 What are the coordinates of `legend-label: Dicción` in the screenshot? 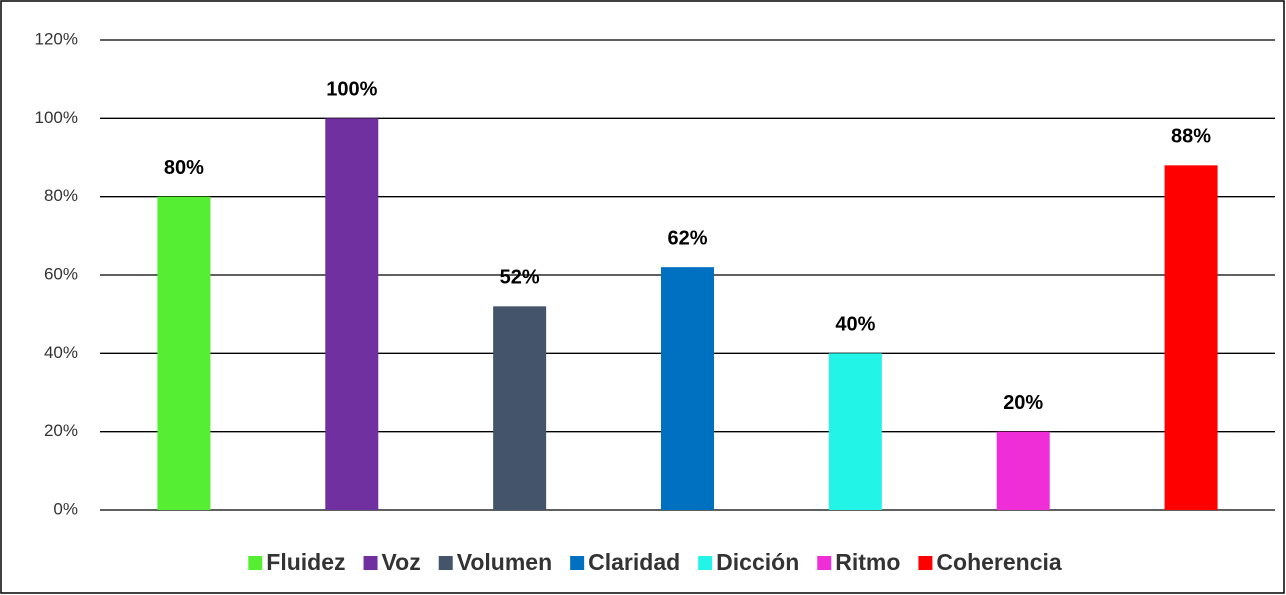 It's located at (757, 562).